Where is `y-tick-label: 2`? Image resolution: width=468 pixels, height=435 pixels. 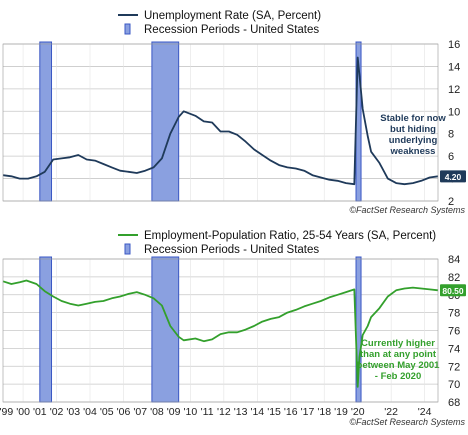
y-tick-label: 2 is located at coordinates (451, 202).